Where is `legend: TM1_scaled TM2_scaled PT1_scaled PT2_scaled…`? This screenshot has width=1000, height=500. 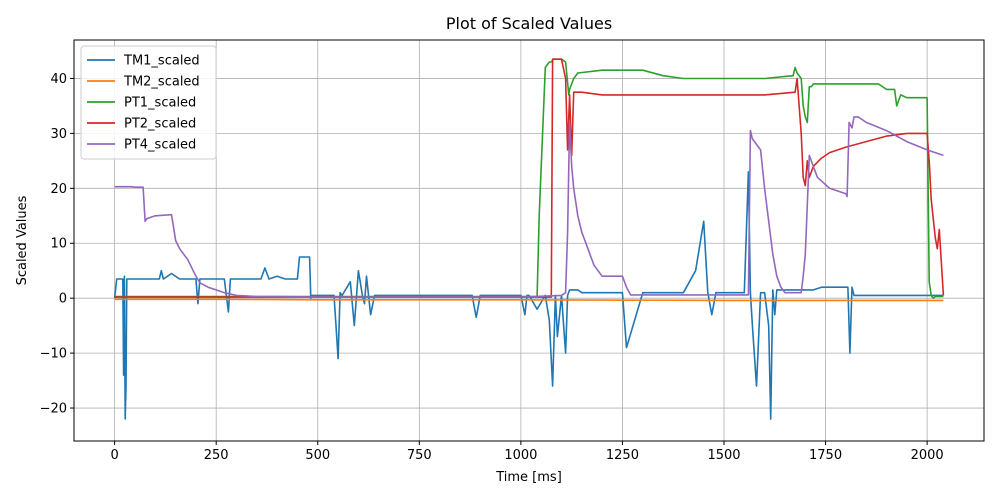 legend: TM1_scaled TM2_scaled PT1_scaled PT2_scaled… is located at coordinates (148, 102).